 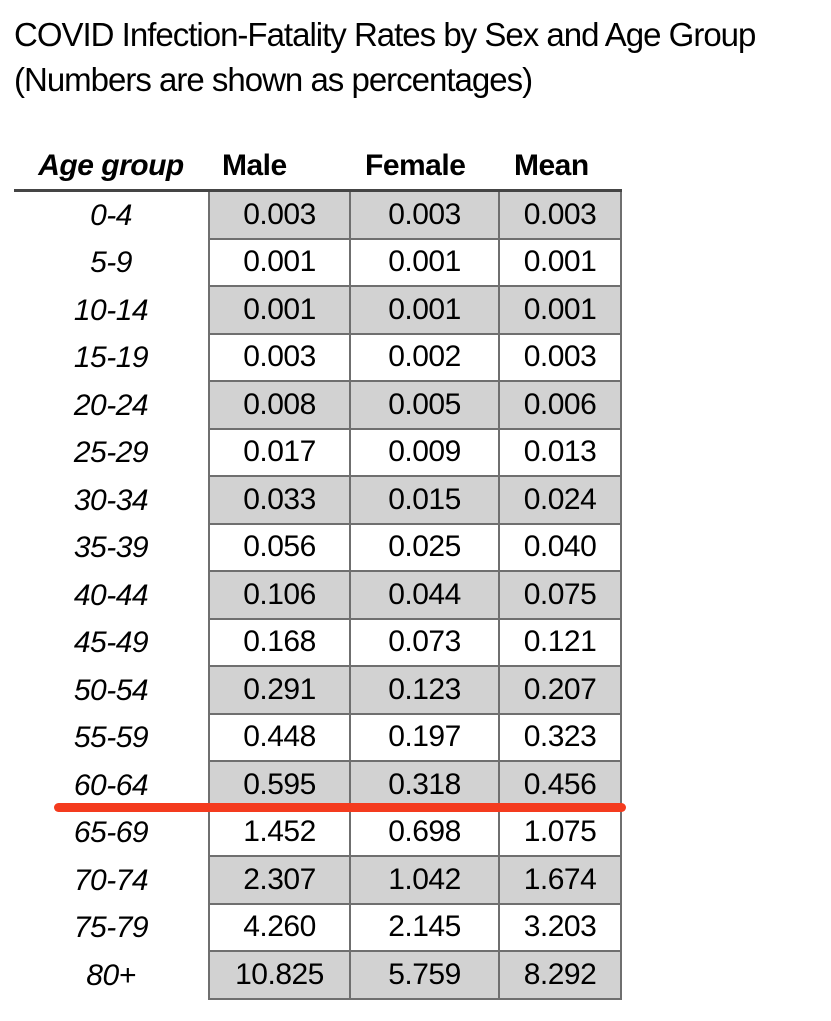 I want to click on female-value-cell: 0.698, so click(x=425, y=833).